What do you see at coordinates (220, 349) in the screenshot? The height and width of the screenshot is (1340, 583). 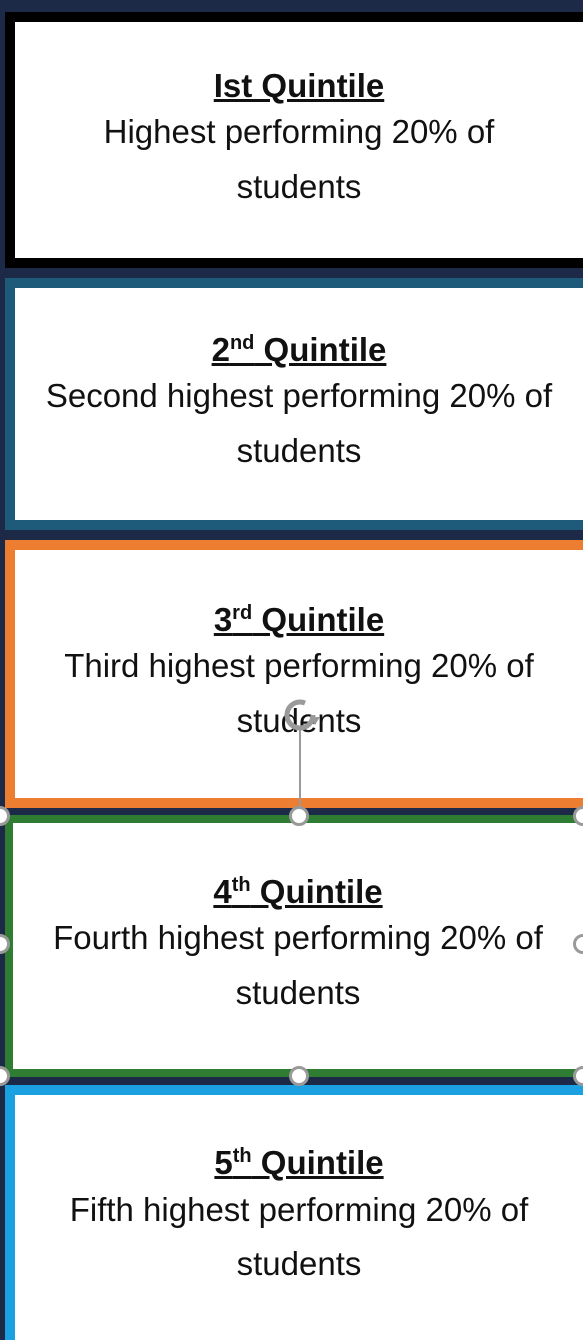 I see `title-text: 2` at bounding box center [220, 349].